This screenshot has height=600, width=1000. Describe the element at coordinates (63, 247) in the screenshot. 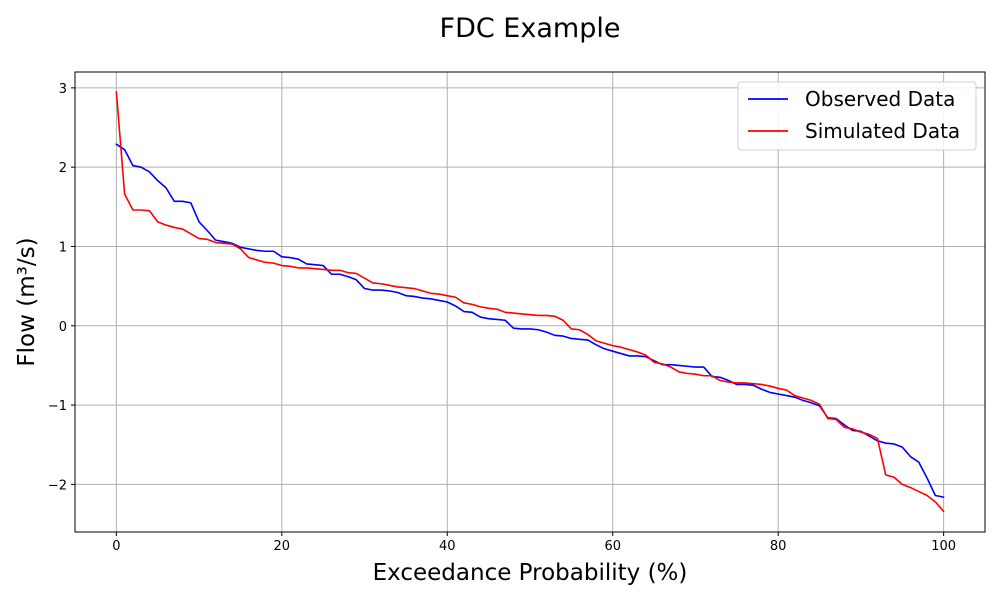

I see `y-tick-label: 1` at that location.